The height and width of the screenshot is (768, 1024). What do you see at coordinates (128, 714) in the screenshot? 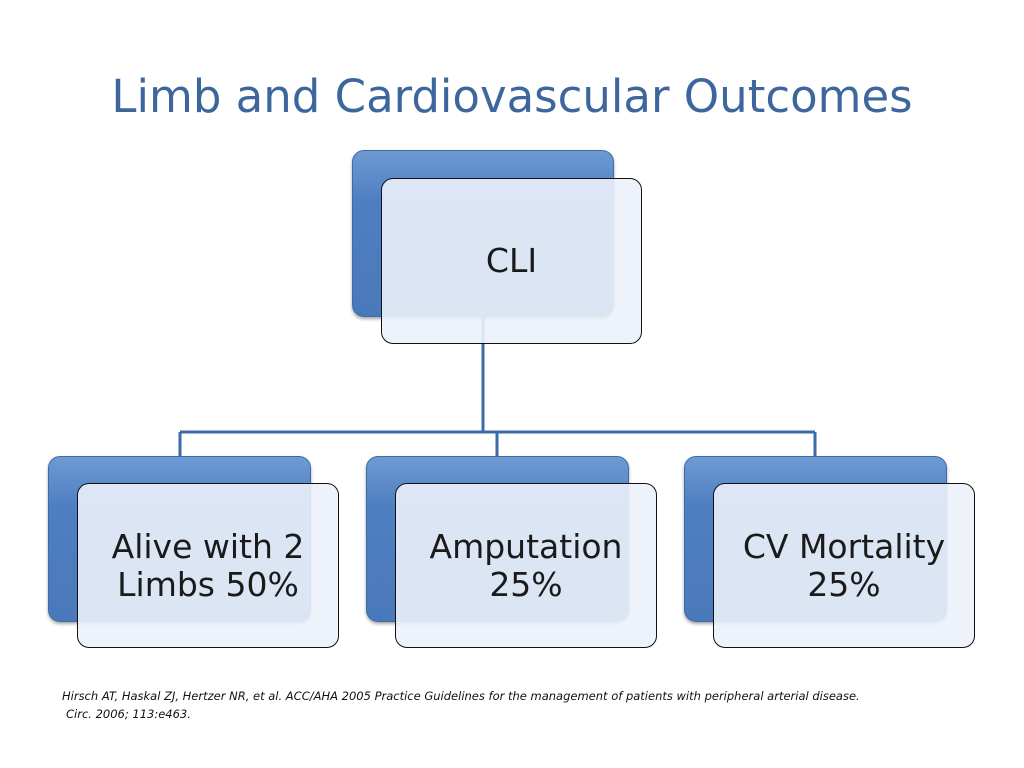
I see `citation-line-2: Circ. 2006; 113:e463.` at bounding box center [128, 714].